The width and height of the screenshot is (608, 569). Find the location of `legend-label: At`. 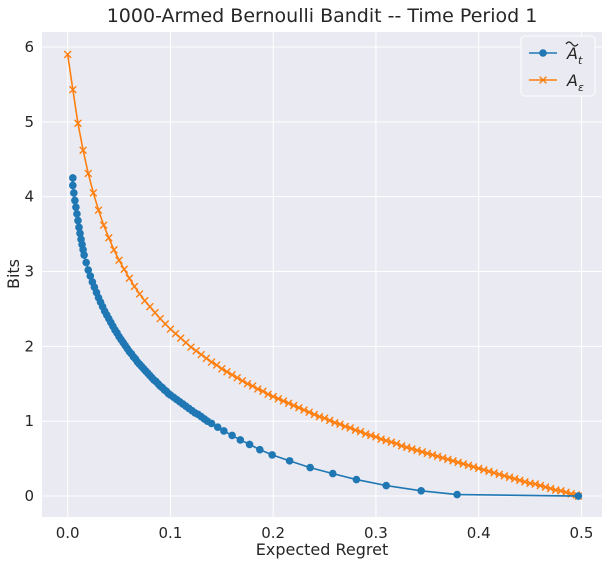

legend-label: At is located at coordinates (574, 55).